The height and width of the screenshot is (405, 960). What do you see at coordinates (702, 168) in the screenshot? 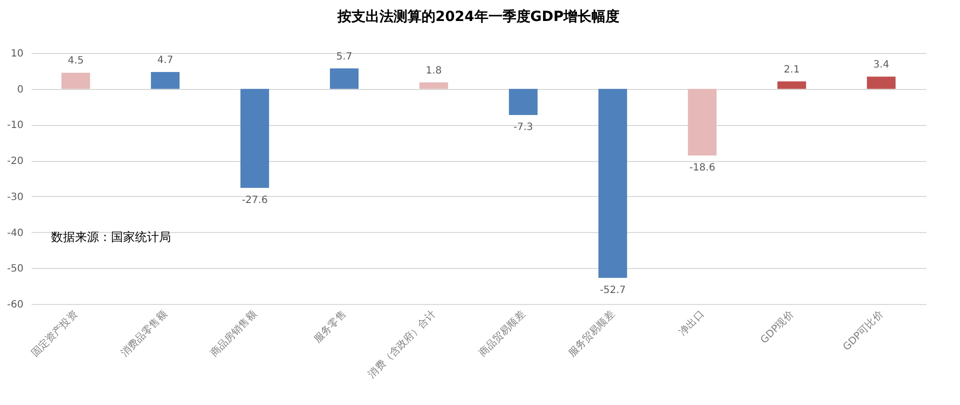
I see `data-label: -18.6` at bounding box center [702, 168].